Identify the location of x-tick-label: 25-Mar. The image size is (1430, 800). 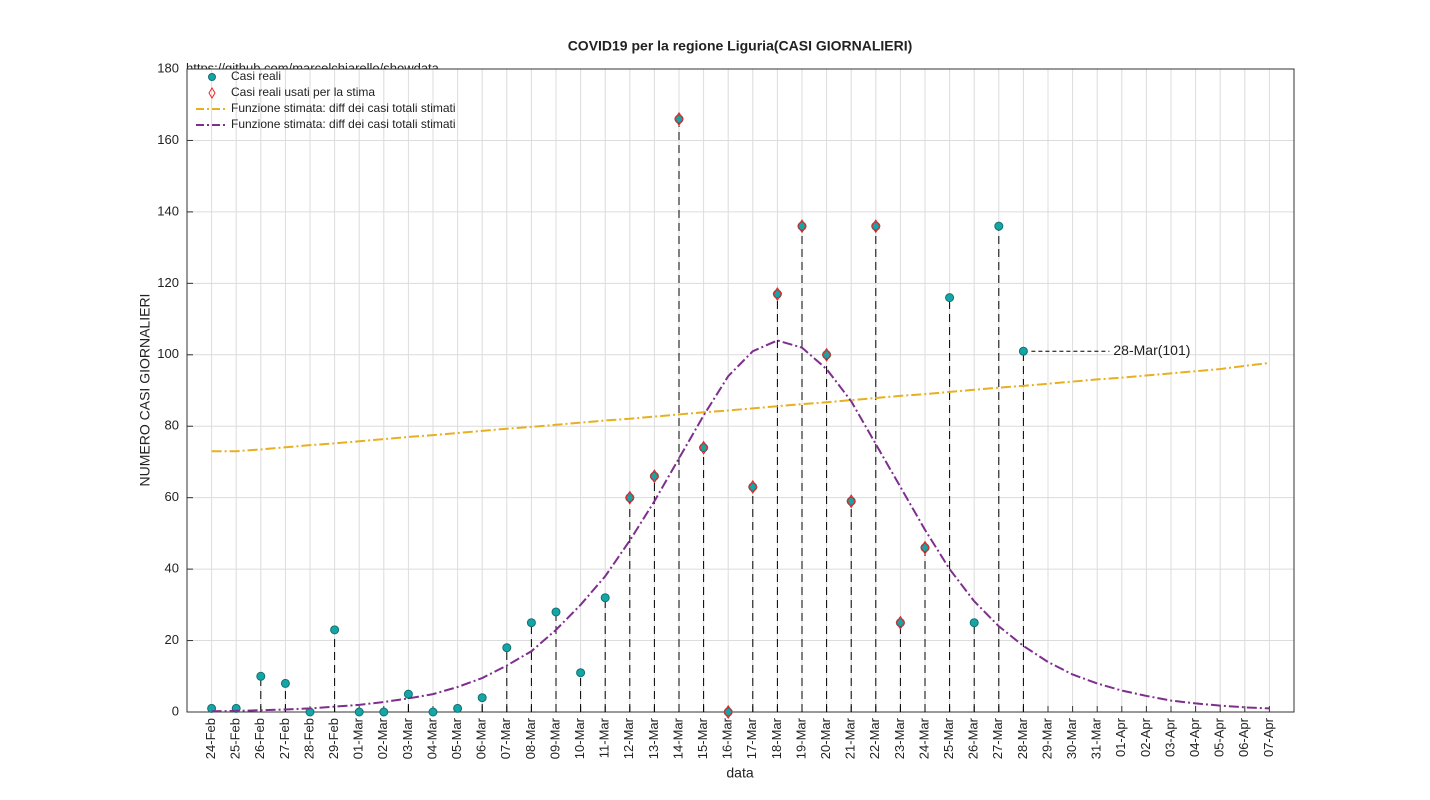
(948, 738).